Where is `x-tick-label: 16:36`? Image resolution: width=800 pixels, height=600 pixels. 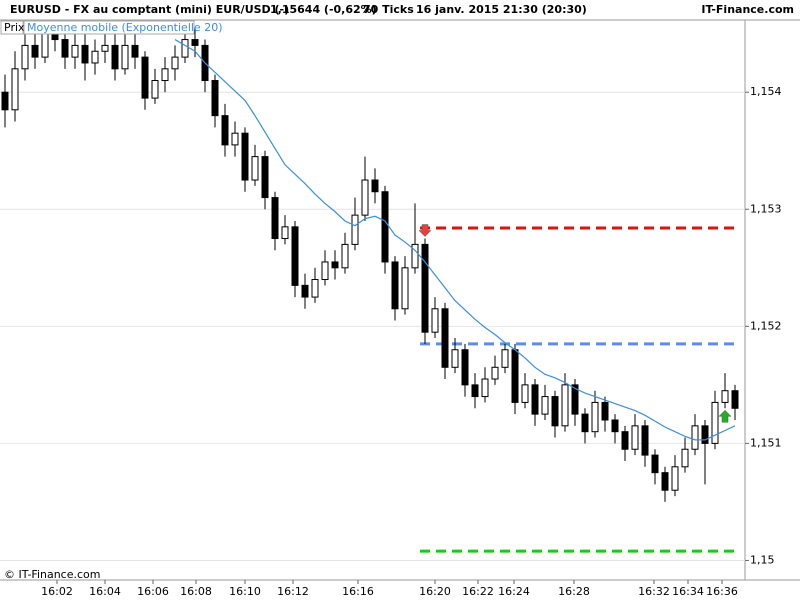 x-tick-label: 16:36 is located at coordinates (722, 591).